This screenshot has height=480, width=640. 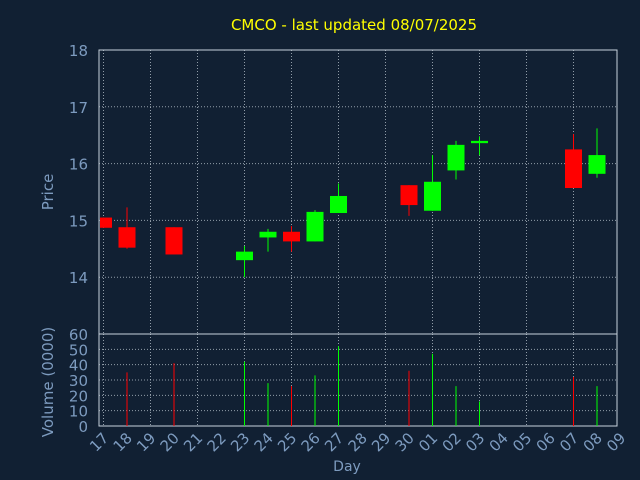 What do you see at coordinates (146, 442) in the screenshot?
I see `x-tick-label: 19` at bounding box center [146, 442].